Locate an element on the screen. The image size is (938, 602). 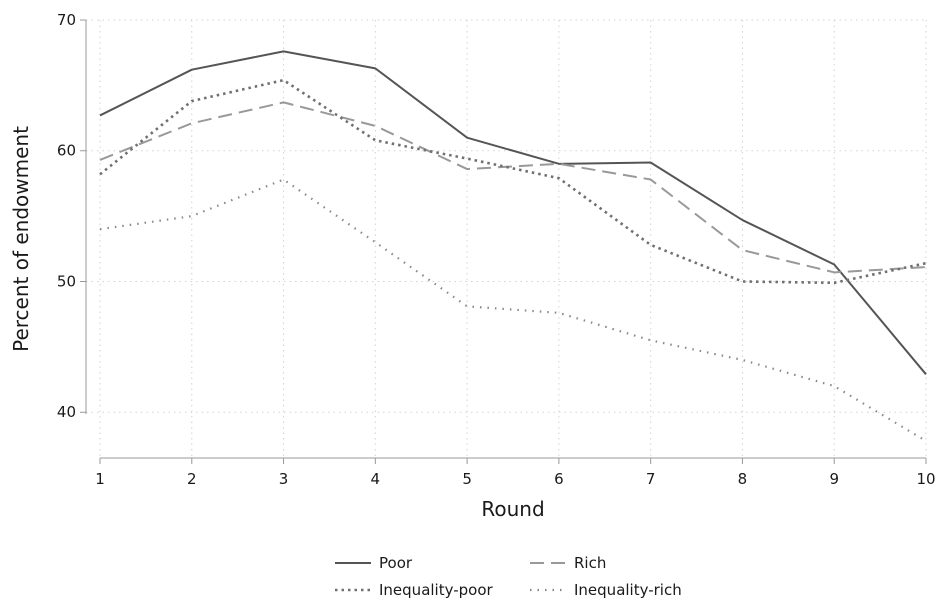
legend-label-inequality-rich: Inequality-rich is located at coordinates (628, 590).